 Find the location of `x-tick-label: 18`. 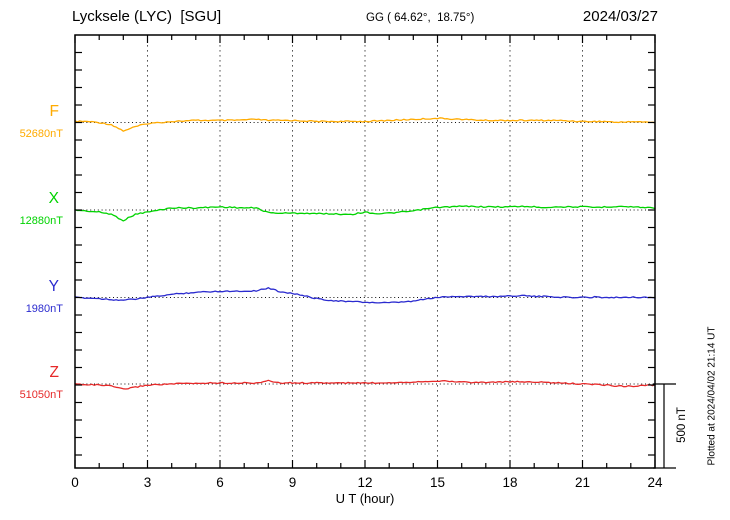

x-tick-label: 18 is located at coordinates (510, 482).